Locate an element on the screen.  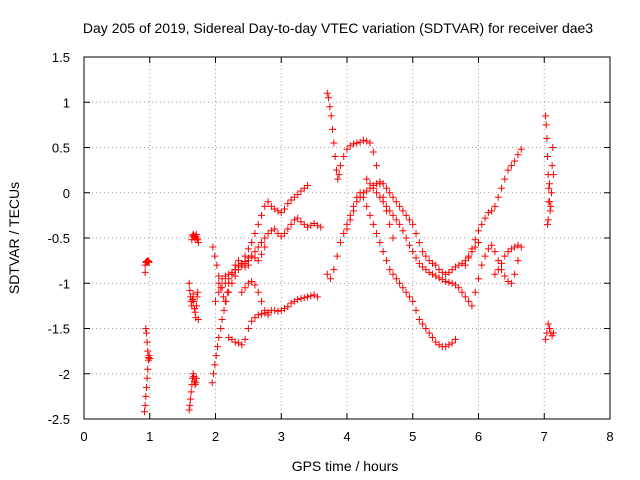
x-tick-label: 3 is located at coordinates (281, 436).